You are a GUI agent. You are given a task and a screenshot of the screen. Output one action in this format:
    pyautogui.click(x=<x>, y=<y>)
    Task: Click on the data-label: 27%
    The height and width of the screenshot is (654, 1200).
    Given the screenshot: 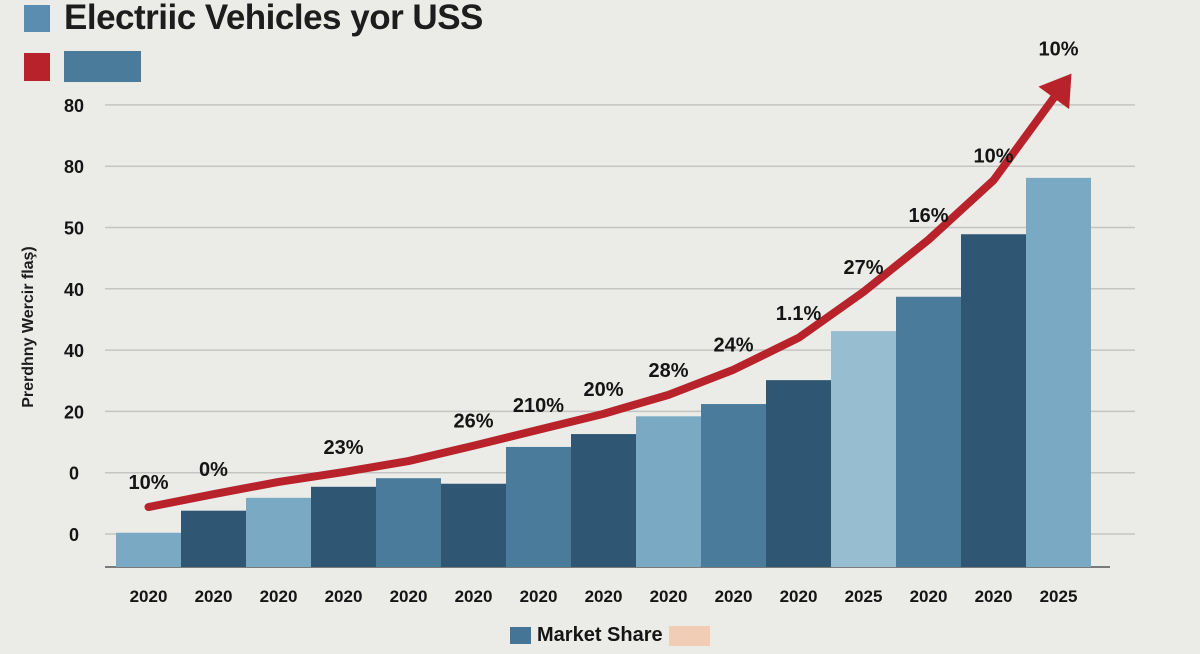 What is the action you would take?
    pyautogui.click(x=863, y=268)
    